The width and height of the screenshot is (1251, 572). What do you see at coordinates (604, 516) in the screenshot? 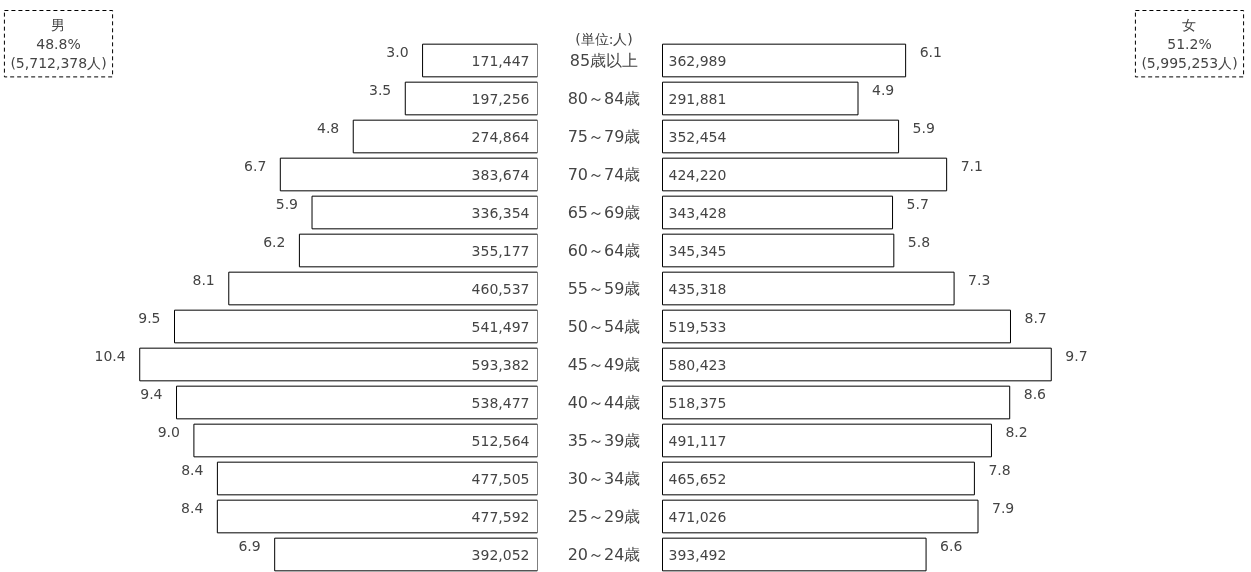
I see `y-tick-label: 25～29歳` at bounding box center [604, 516].